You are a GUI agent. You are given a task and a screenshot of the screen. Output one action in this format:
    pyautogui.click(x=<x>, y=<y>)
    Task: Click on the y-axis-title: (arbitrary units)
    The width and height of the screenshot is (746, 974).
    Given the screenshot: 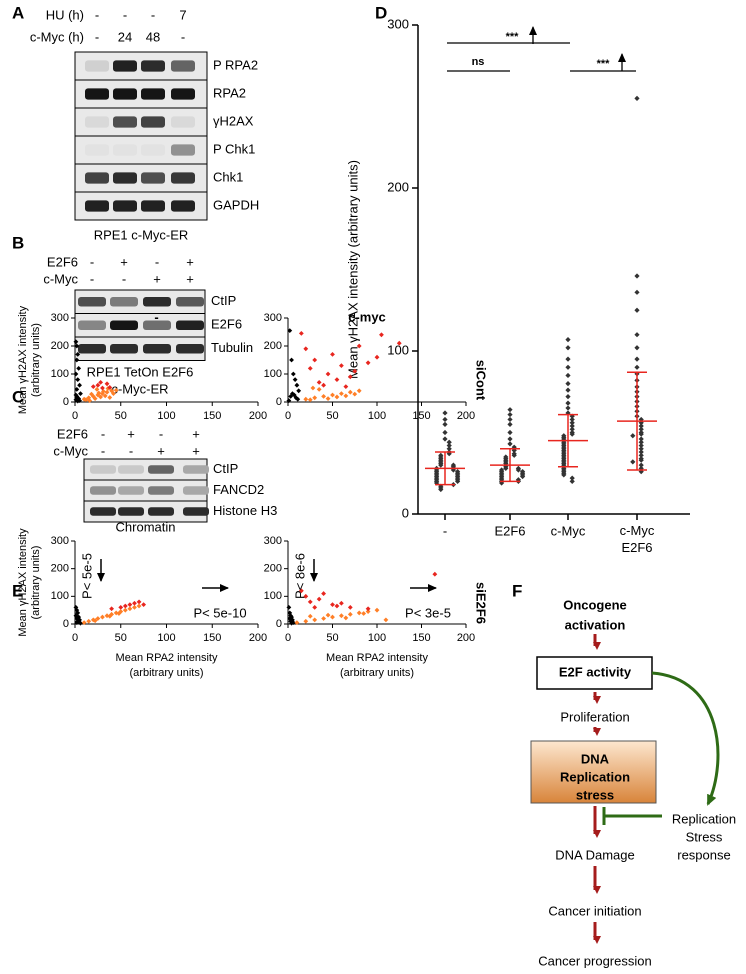 What is the action you would take?
    pyautogui.click(x=36, y=583)
    